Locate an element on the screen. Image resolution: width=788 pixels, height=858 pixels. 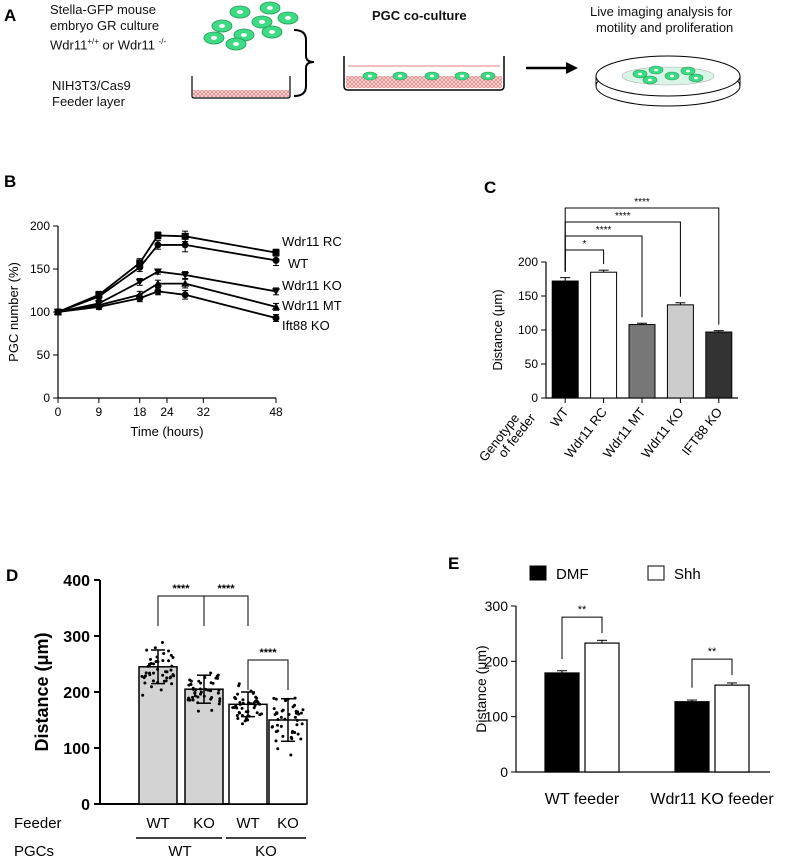
feeder-tick-label: KO is located at coordinates (204, 823).